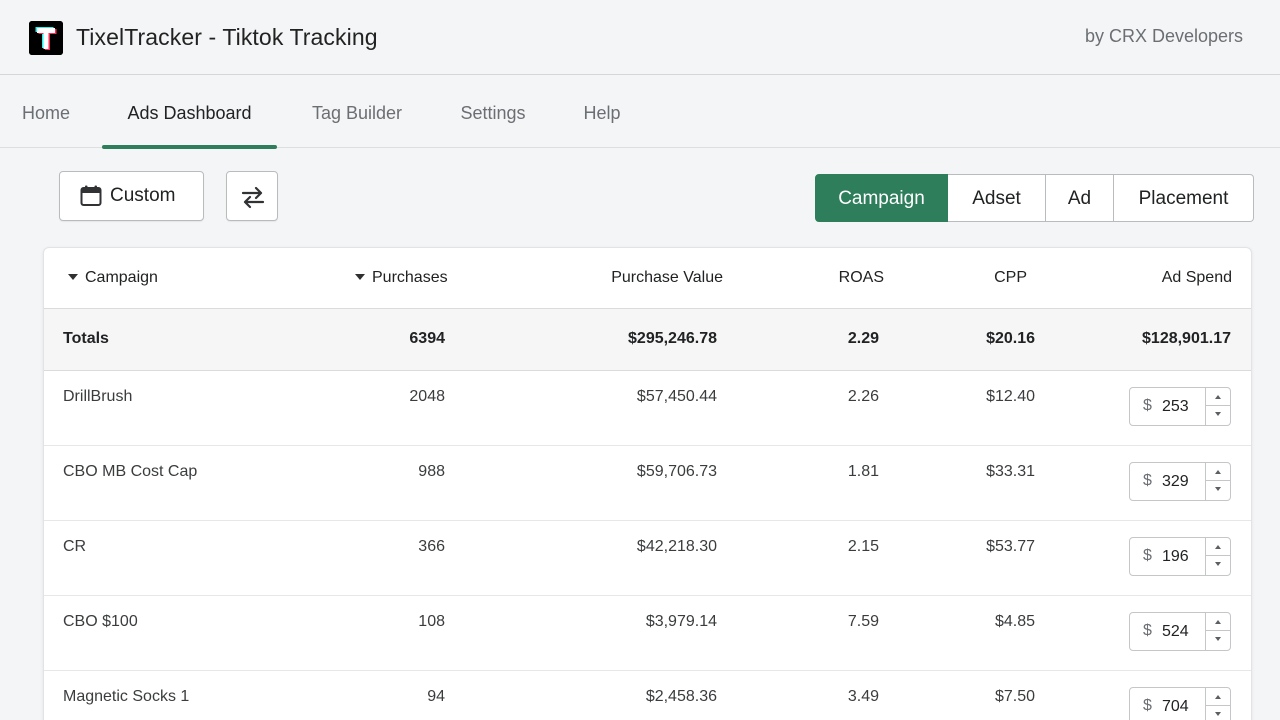 This screenshot has width=1280, height=720. I want to click on swap-arrows-icon, so click(253, 197).